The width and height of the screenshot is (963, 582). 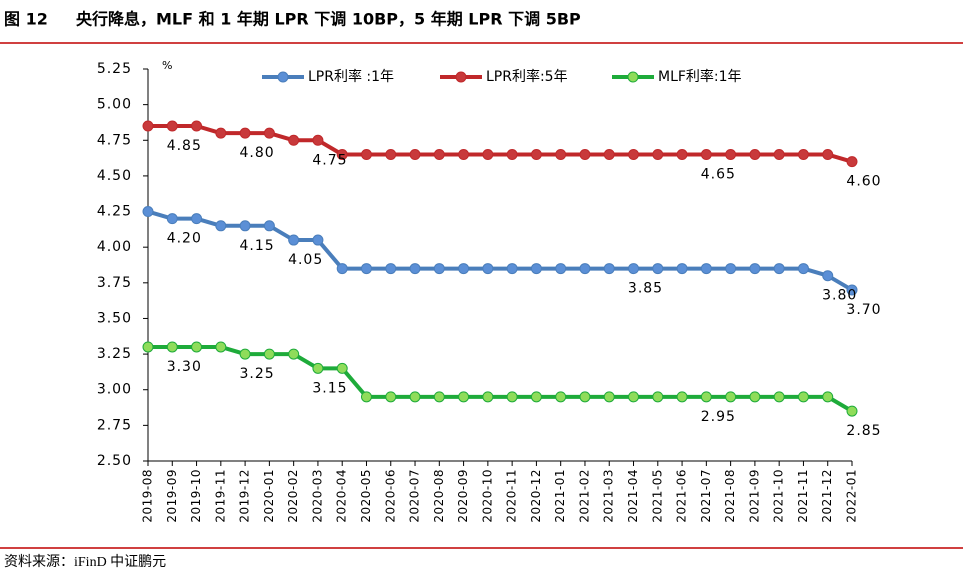 What do you see at coordinates (184, 146) in the screenshot?
I see `data-label: 4.85` at bounding box center [184, 146].